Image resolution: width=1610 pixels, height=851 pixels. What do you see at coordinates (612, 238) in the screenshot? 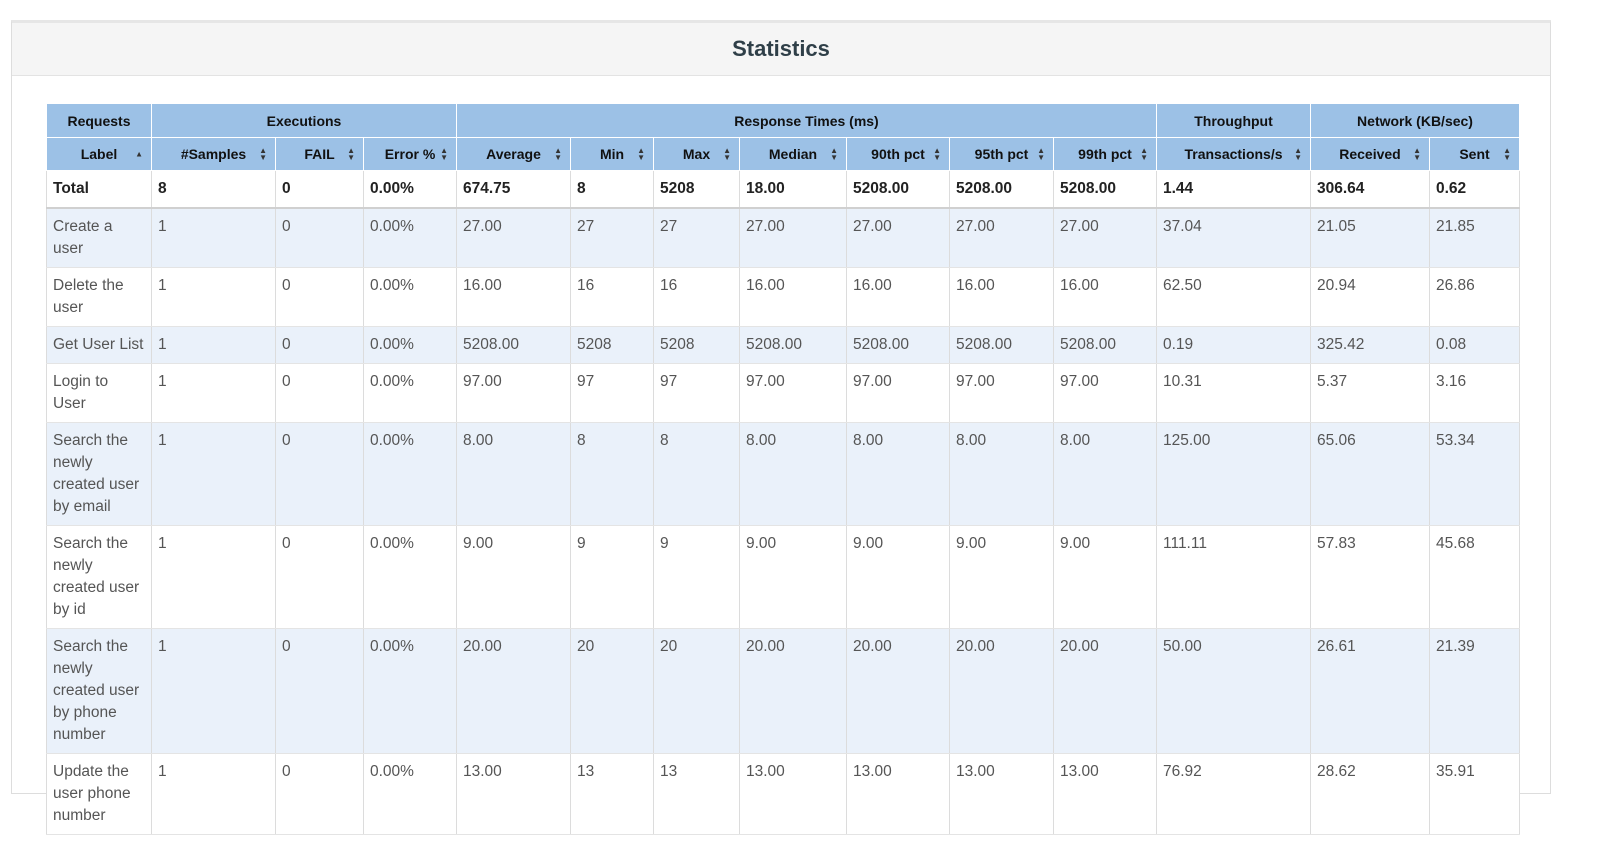
I see `cell-min: 27` at bounding box center [612, 238].